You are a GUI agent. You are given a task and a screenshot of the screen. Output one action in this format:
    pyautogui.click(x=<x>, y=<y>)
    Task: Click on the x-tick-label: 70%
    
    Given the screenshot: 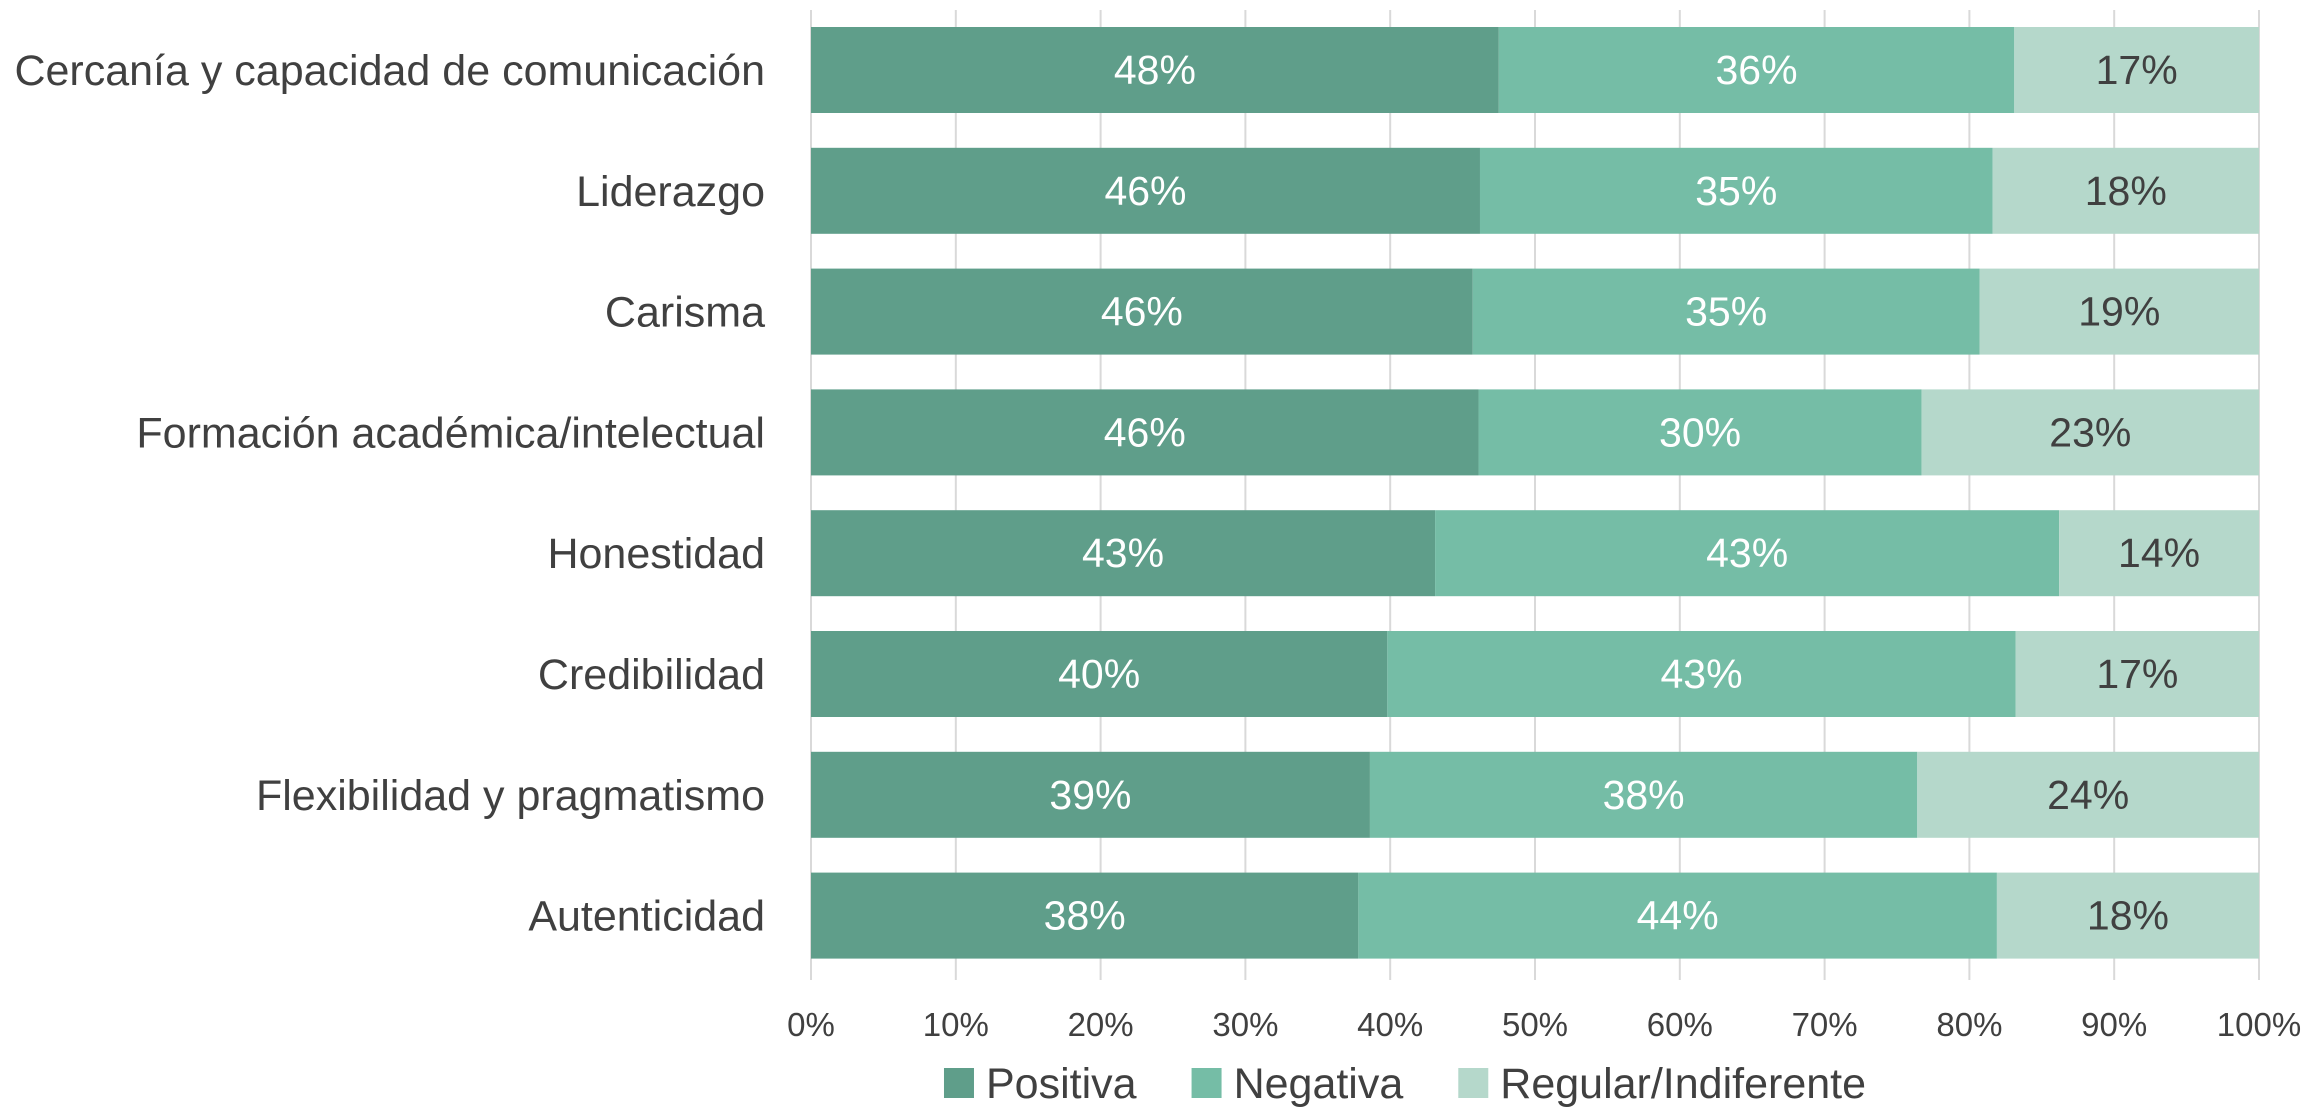 What is the action you would take?
    pyautogui.click(x=1825, y=1024)
    